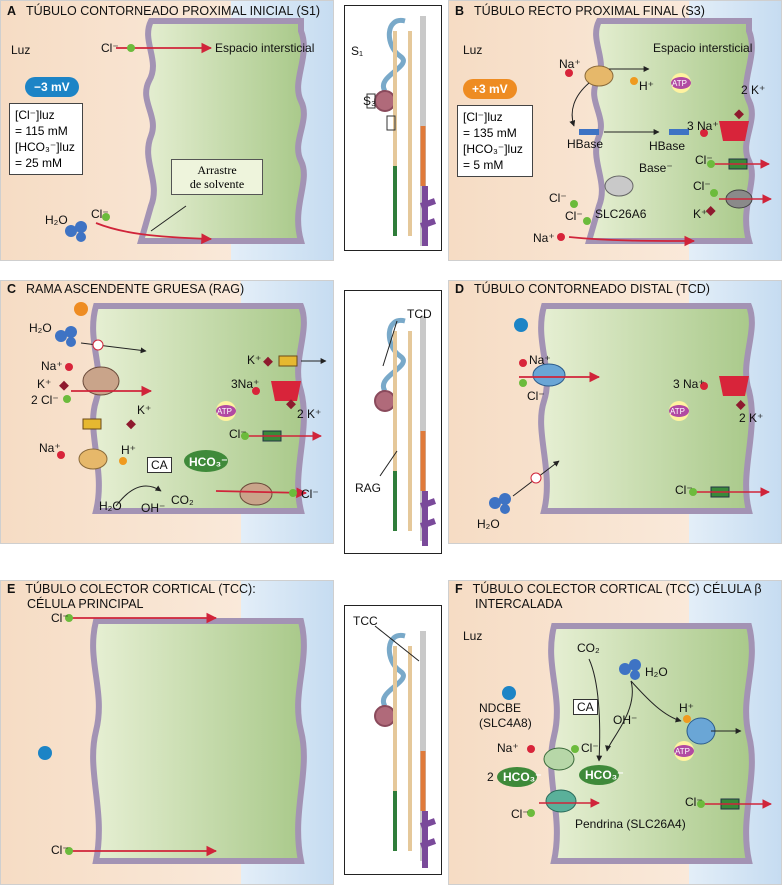 Image resolution: width=782 pixels, height=885 pixels. Describe the element at coordinates (154, 233) in the screenshot. I see `drag-arrow` at that location.